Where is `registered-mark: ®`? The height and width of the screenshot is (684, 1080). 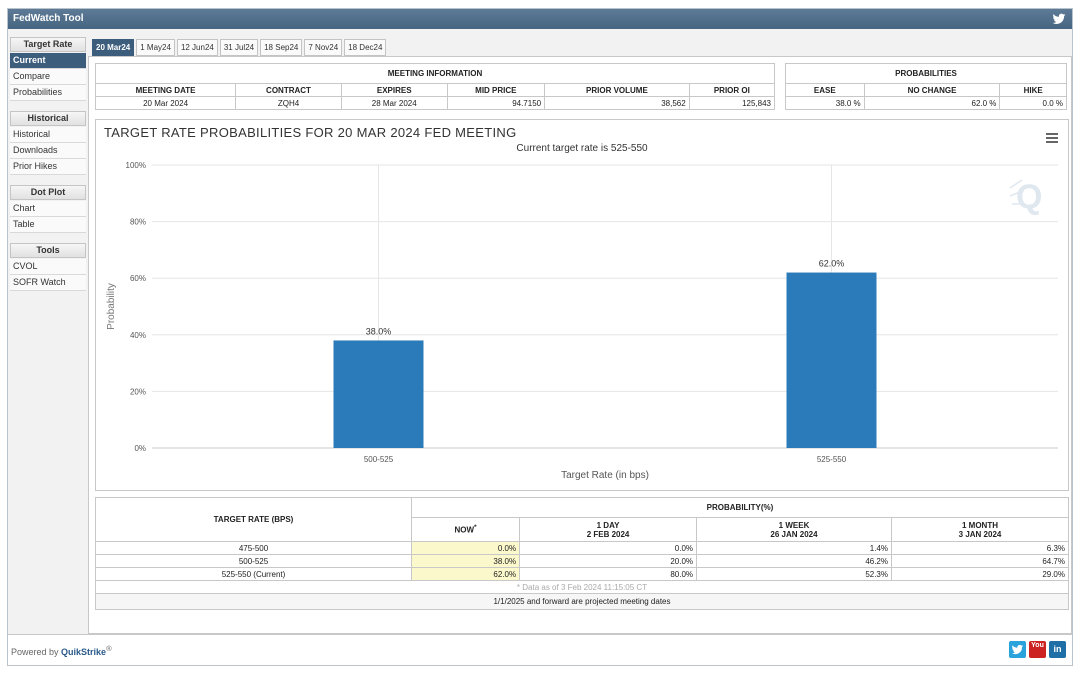 registered-mark: ® is located at coordinates (109, 648).